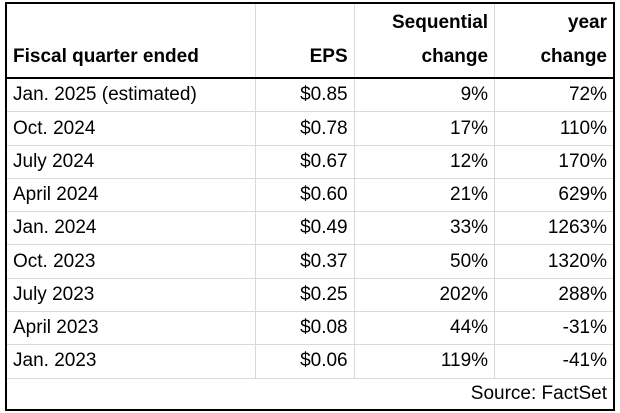  I want to click on eps-cell: $0.60, so click(305, 195).